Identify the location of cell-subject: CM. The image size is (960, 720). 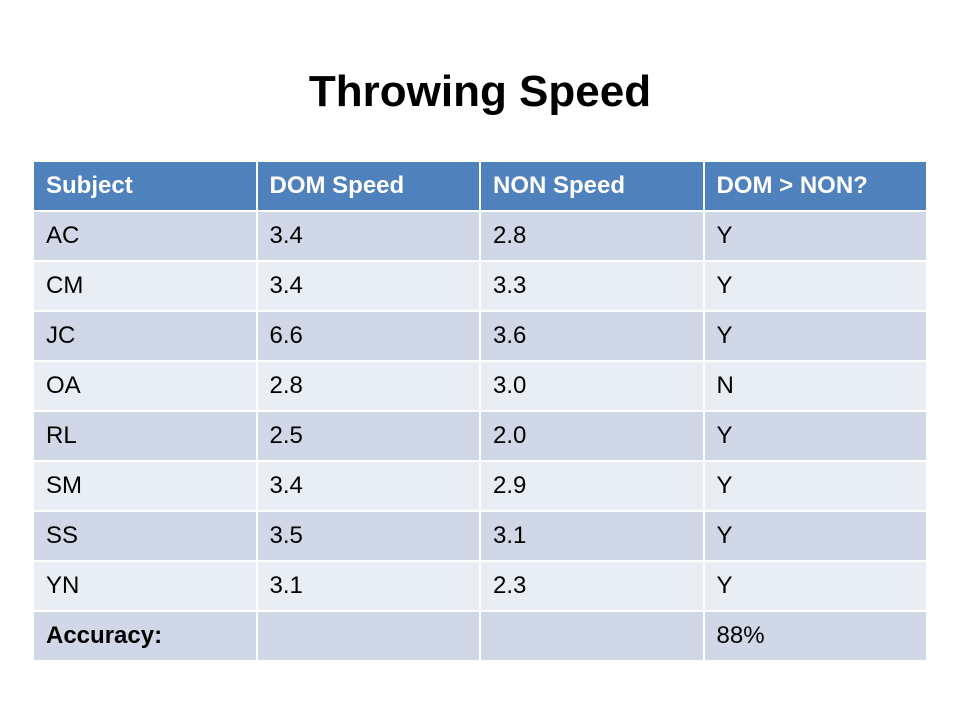
(145, 286).